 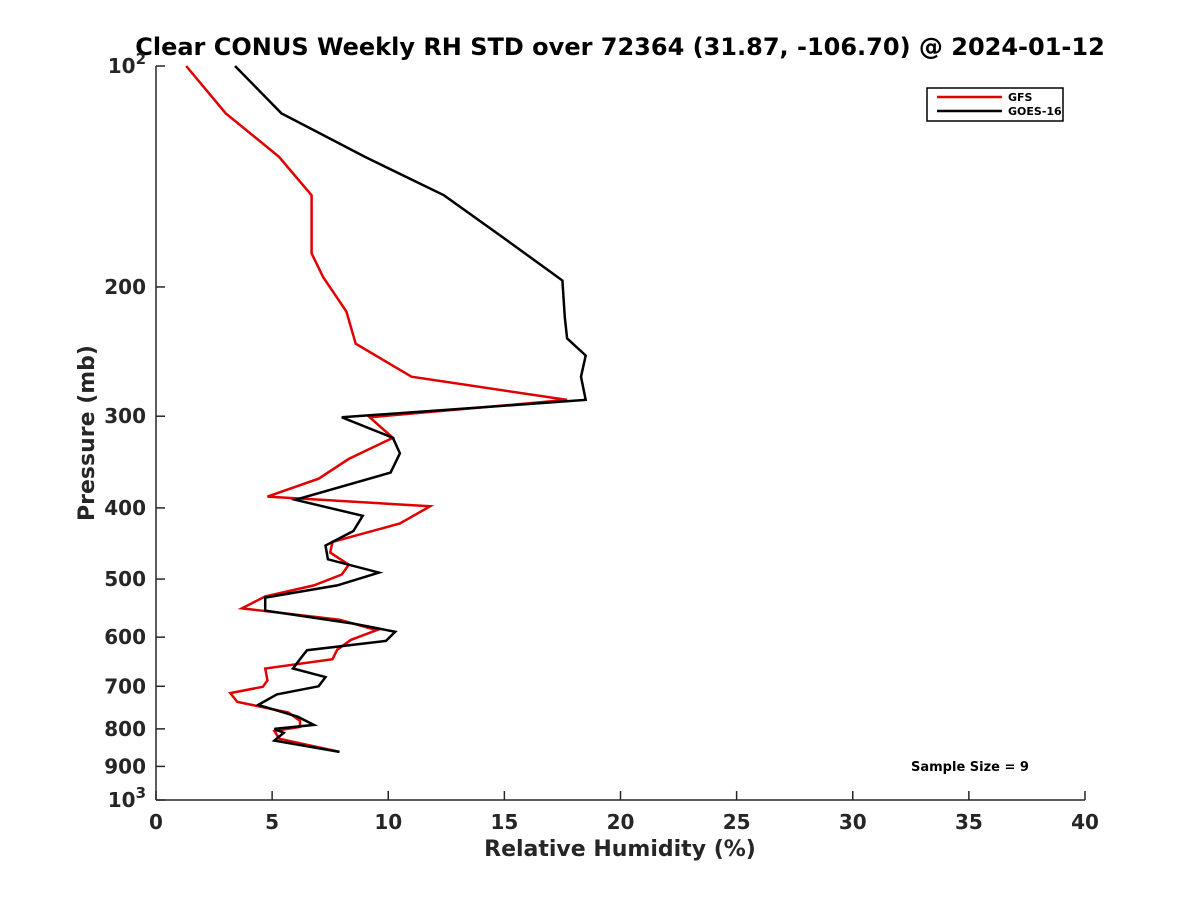 I want to click on y-tick-label: 600, so click(x=125, y=637).